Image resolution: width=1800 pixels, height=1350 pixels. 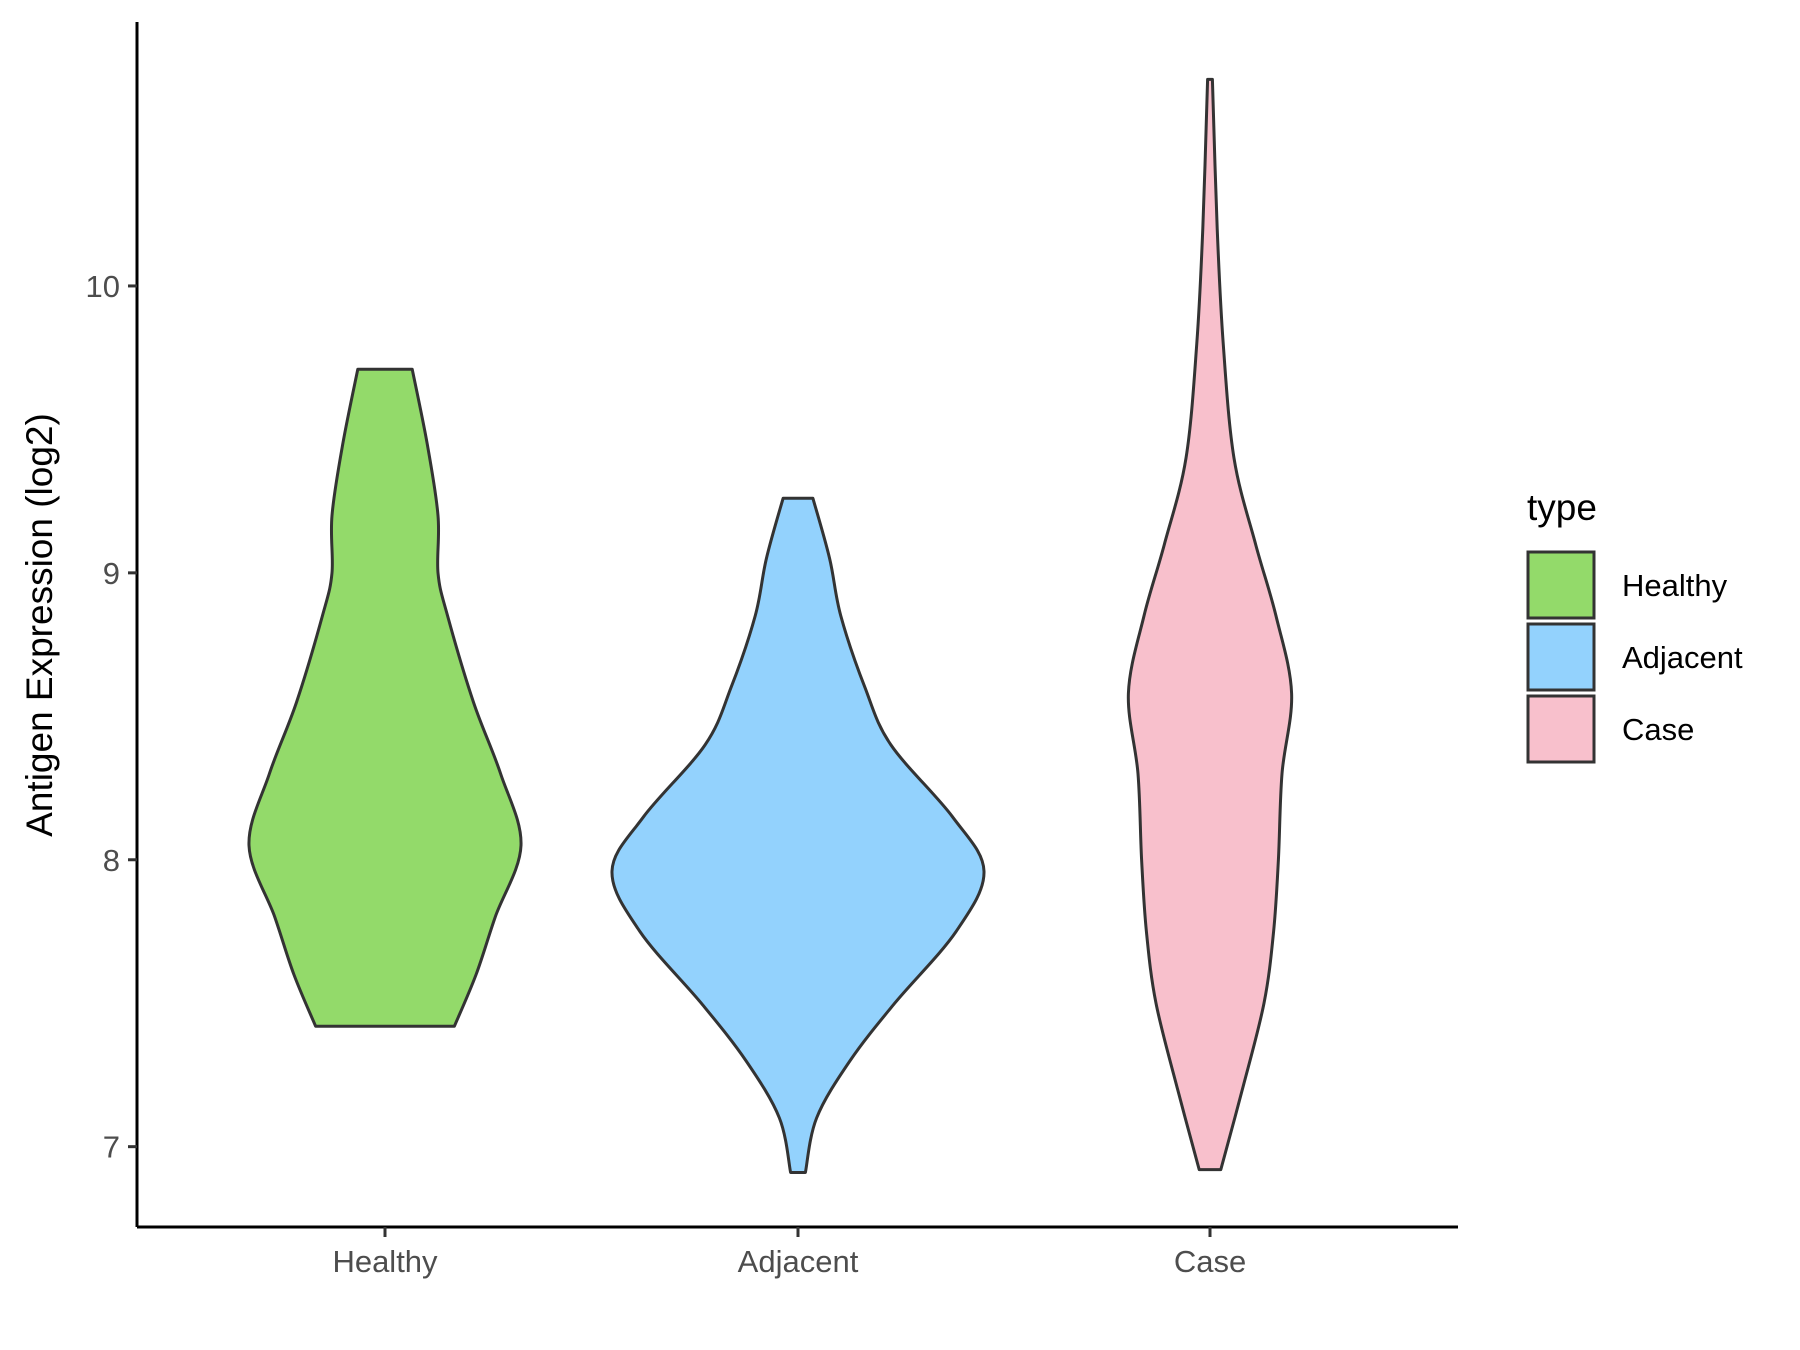 What do you see at coordinates (798, 835) in the screenshot?
I see `violin-adjacent` at bounding box center [798, 835].